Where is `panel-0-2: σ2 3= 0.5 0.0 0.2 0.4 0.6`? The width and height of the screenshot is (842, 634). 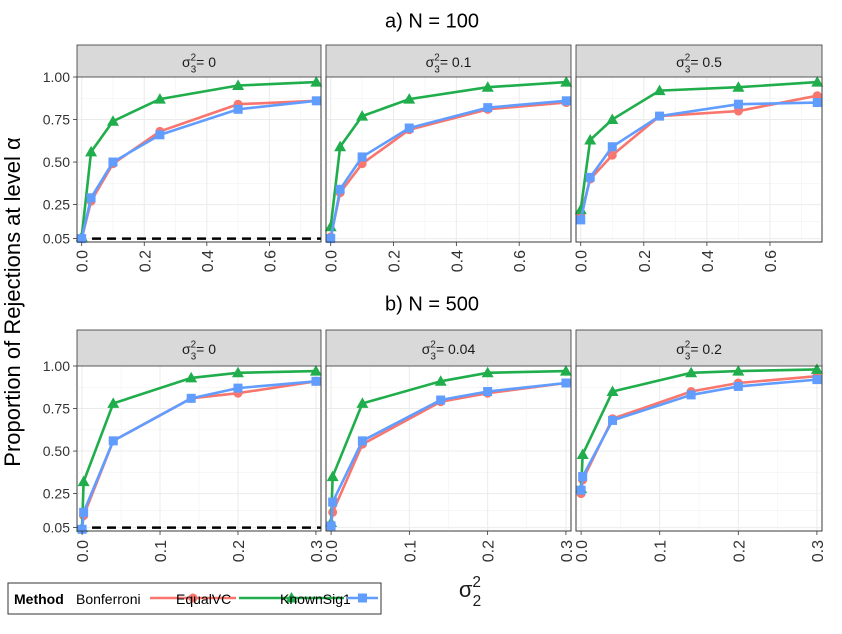 panel-0-2: σ2 3= 0.5 0.0 0.2 0.4 0.6 is located at coordinates (699, 158).